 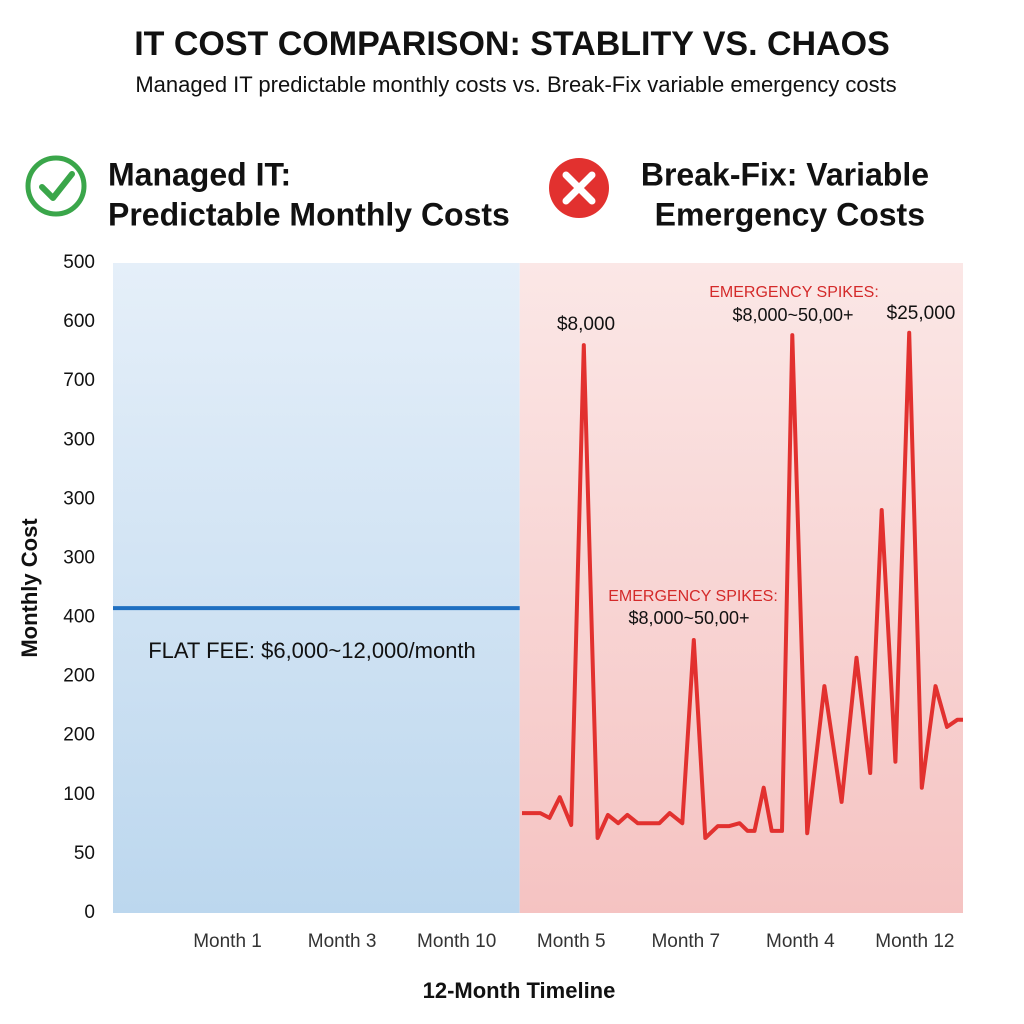 I want to click on chart-title: IT COST COMPARISON: STABLITY VS. CHAOS, so click(x=512, y=44).